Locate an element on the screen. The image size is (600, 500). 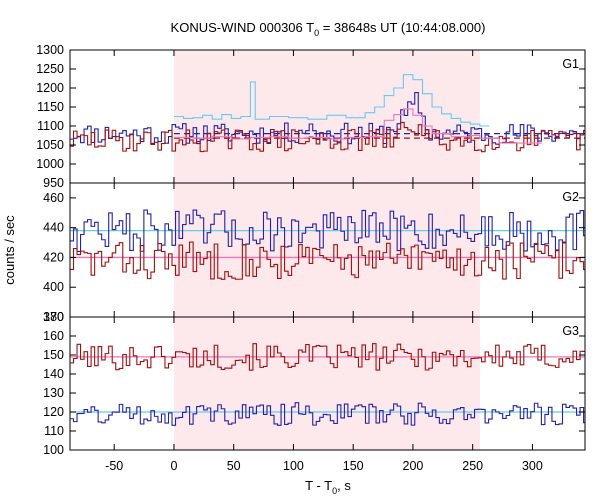
y-tick-label: 160 is located at coordinates (53, 336).